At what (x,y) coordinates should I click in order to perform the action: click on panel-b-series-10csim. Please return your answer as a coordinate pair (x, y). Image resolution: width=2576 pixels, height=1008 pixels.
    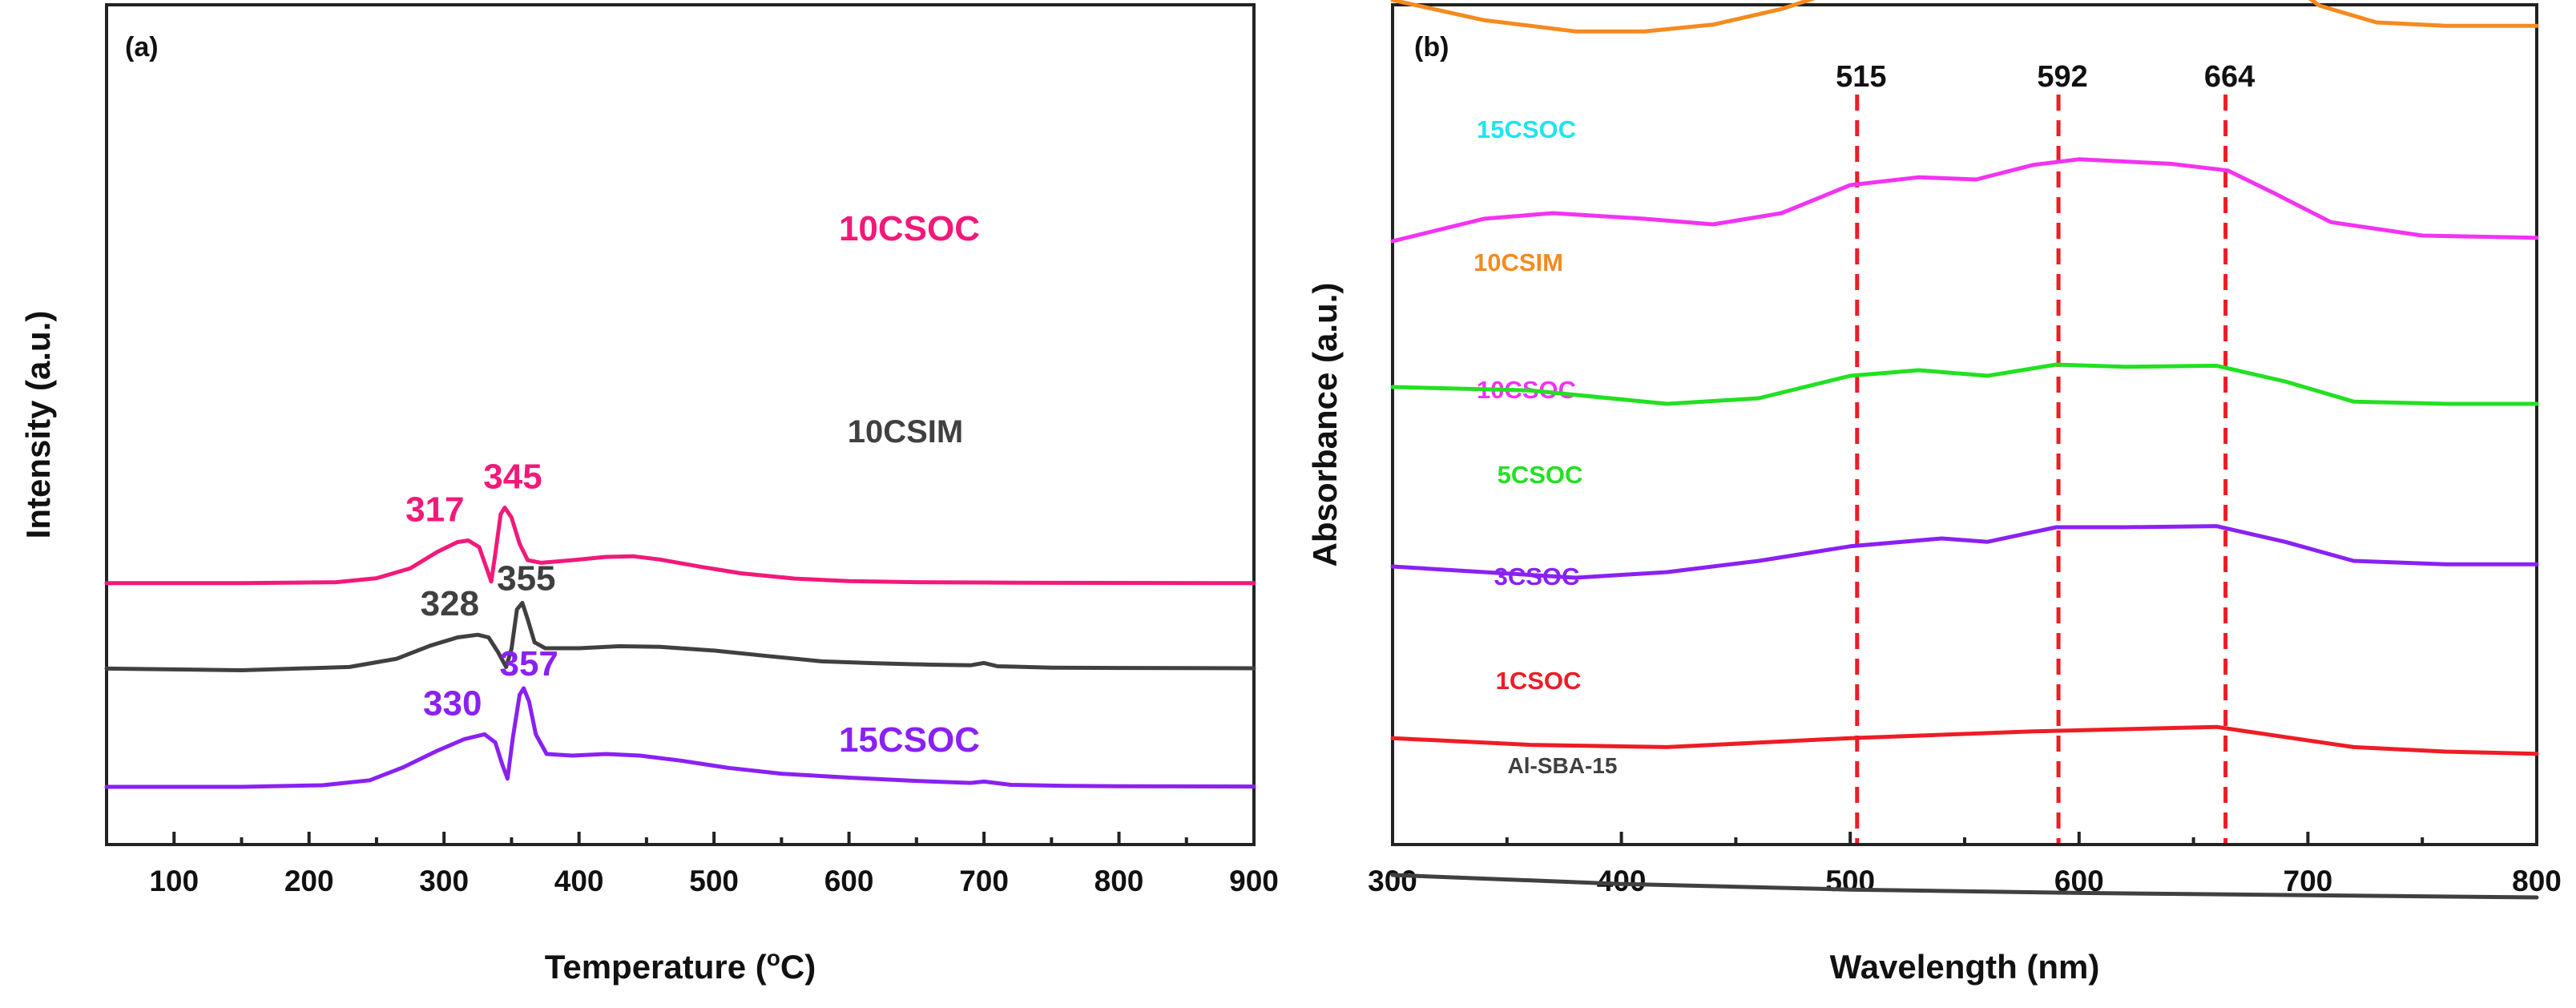
    Looking at the image, I should click on (1964, 17).